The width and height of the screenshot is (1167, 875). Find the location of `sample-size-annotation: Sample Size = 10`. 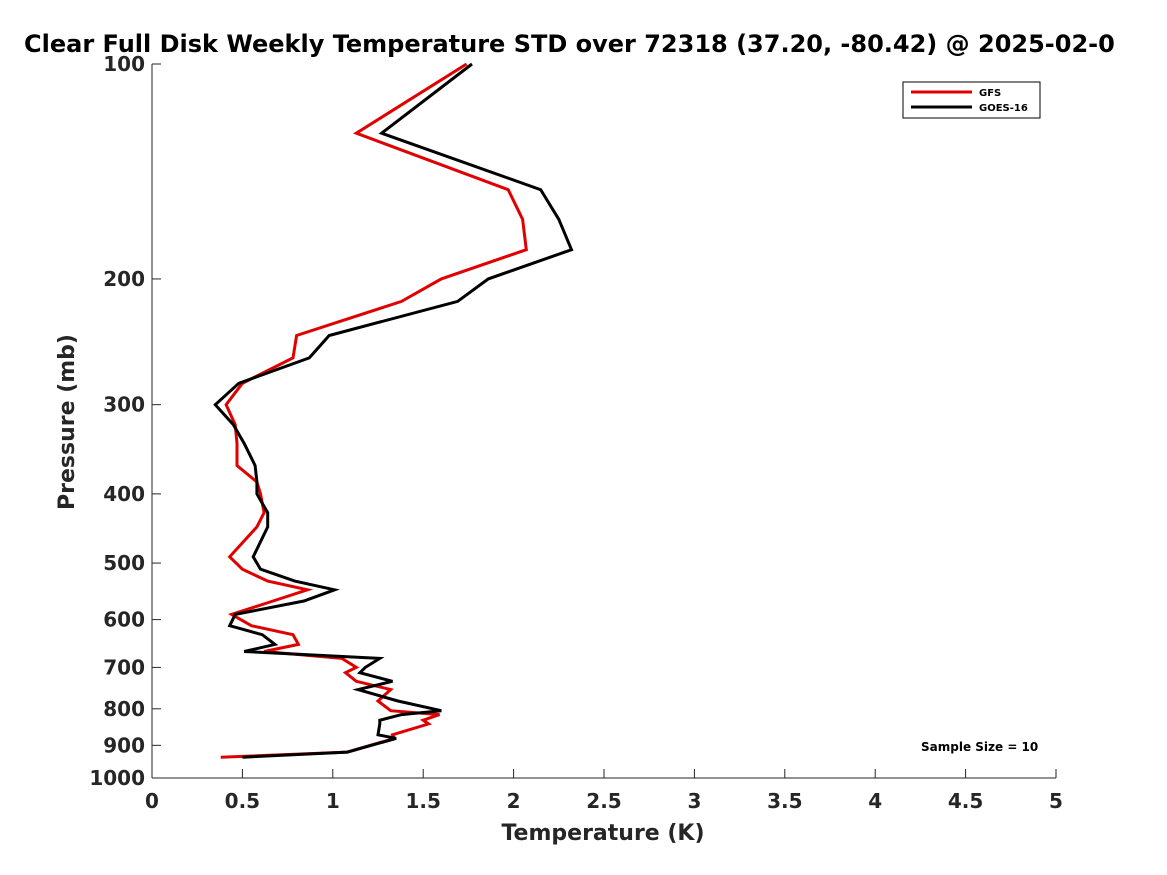

sample-size-annotation: Sample Size = 10 is located at coordinates (979, 747).